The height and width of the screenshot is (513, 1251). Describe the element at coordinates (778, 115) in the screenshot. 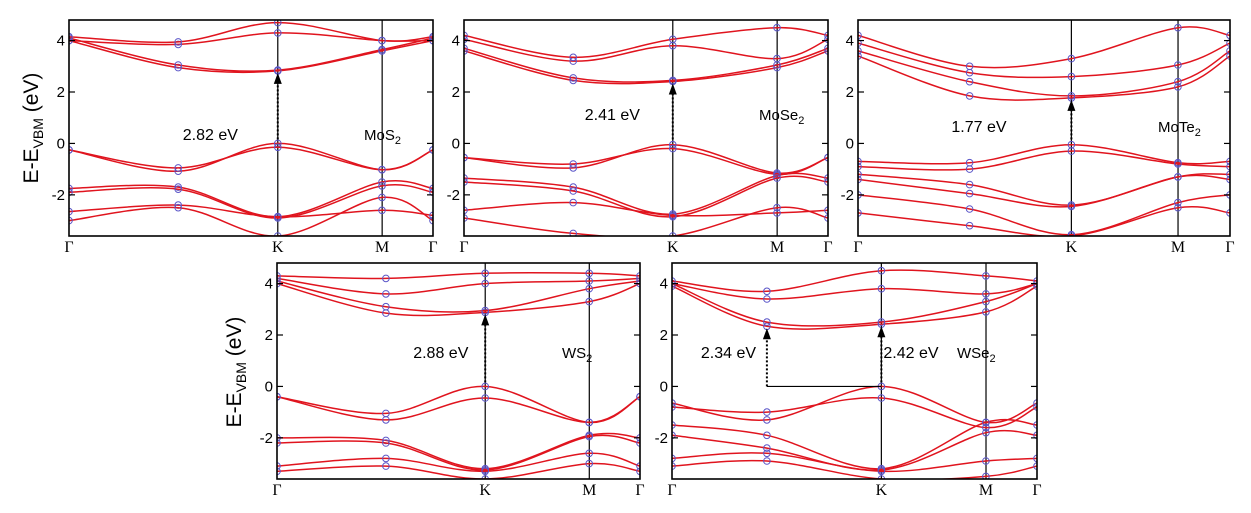

I see `material-label-main: MoSe` at that location.